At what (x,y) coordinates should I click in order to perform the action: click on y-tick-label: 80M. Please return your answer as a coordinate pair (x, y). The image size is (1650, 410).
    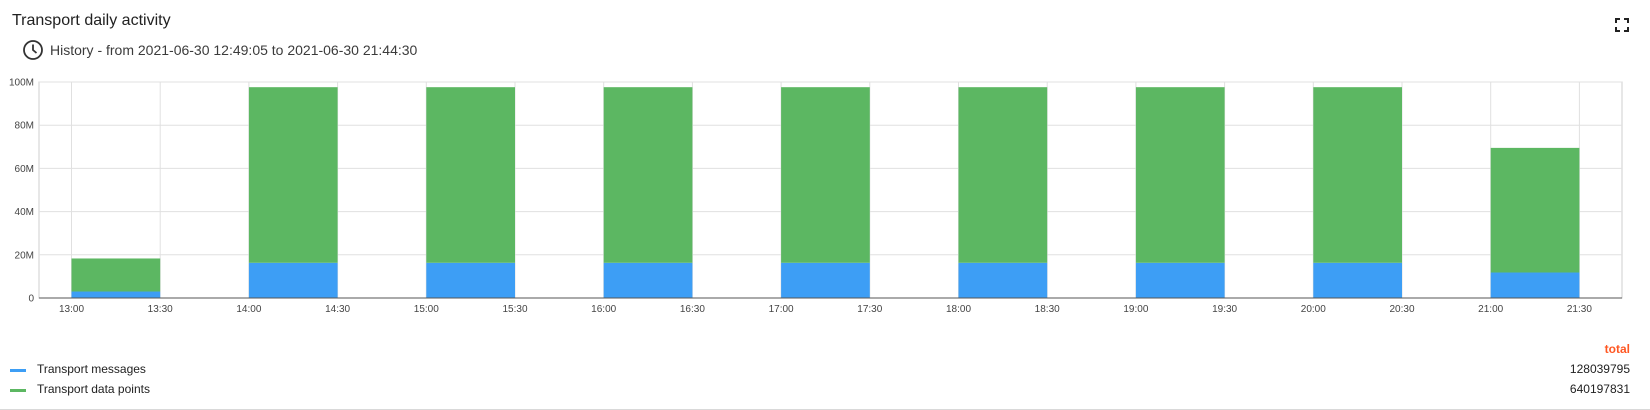
    Looking at the image, I should click on (24, 126).